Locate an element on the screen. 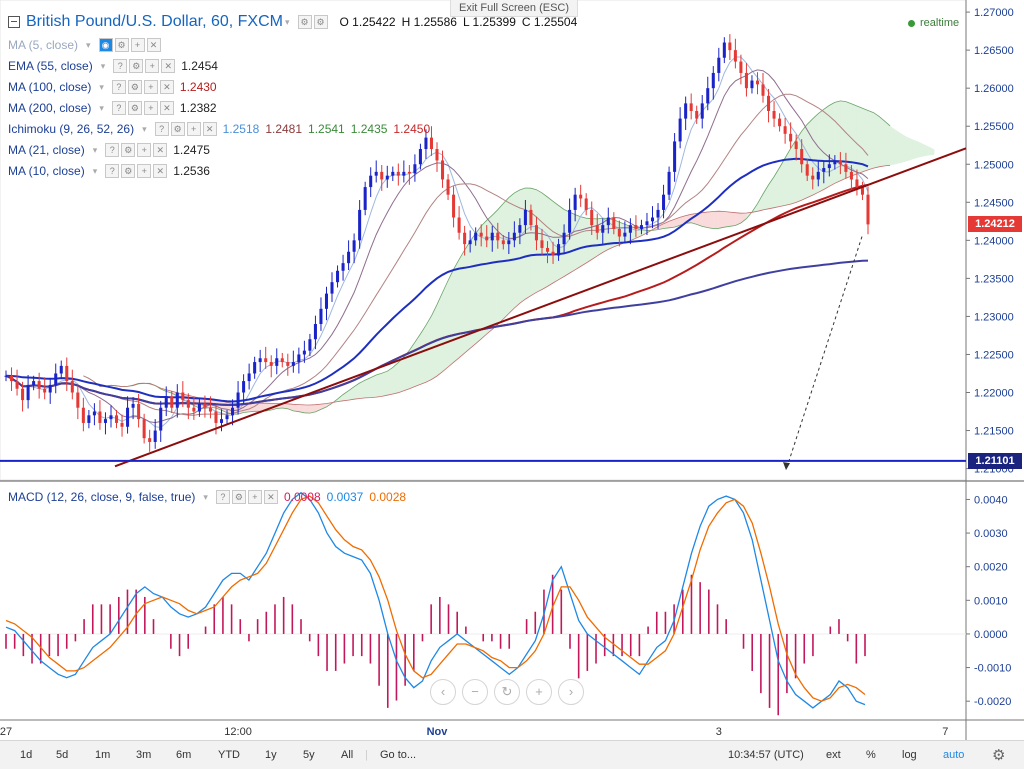 This screenshot has height=769, width=1024. range-button-5d: 5d is located at coordinates (62, 755).